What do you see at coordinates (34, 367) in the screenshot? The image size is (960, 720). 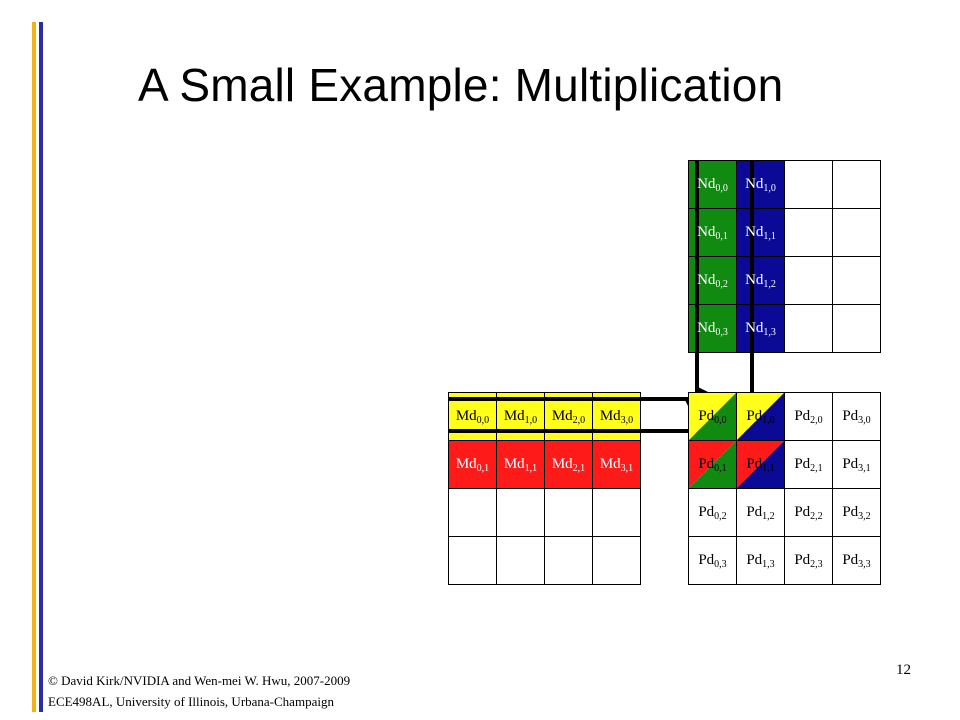 I see `accent-bar-yellow` at bounding box center [34, 367].